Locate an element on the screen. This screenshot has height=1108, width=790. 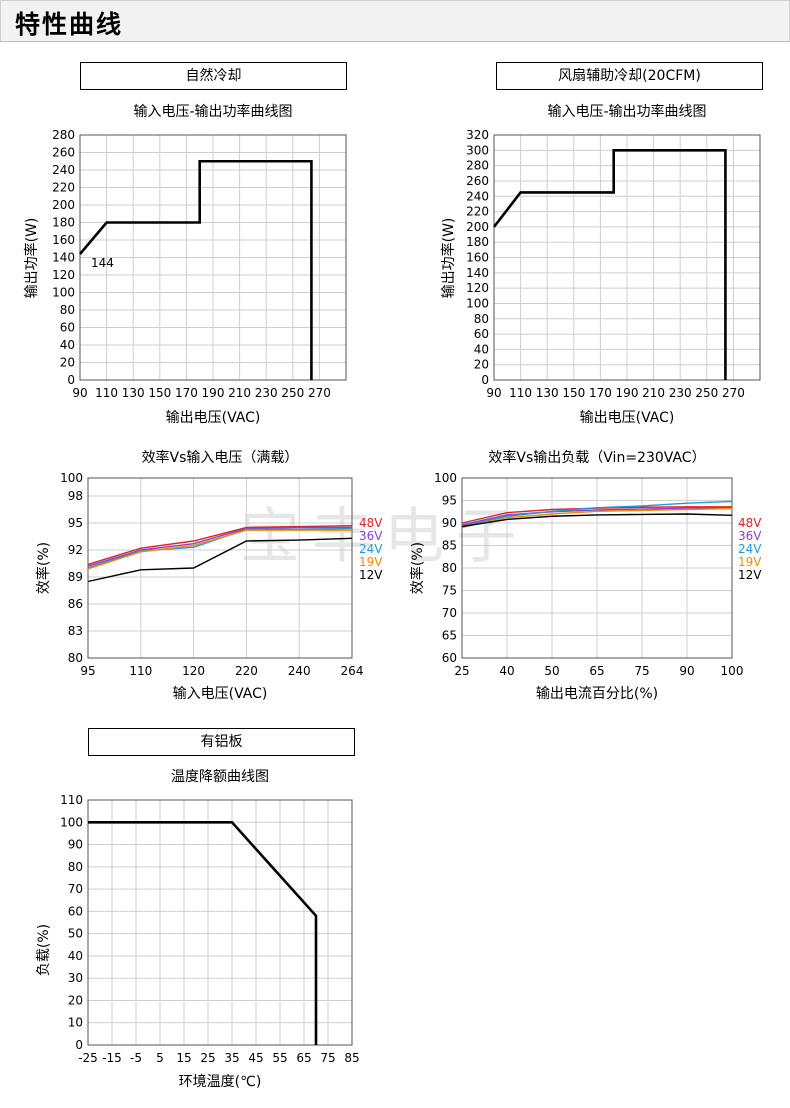
legend-entry-48v: 48V is located at coordinates (371, 523).